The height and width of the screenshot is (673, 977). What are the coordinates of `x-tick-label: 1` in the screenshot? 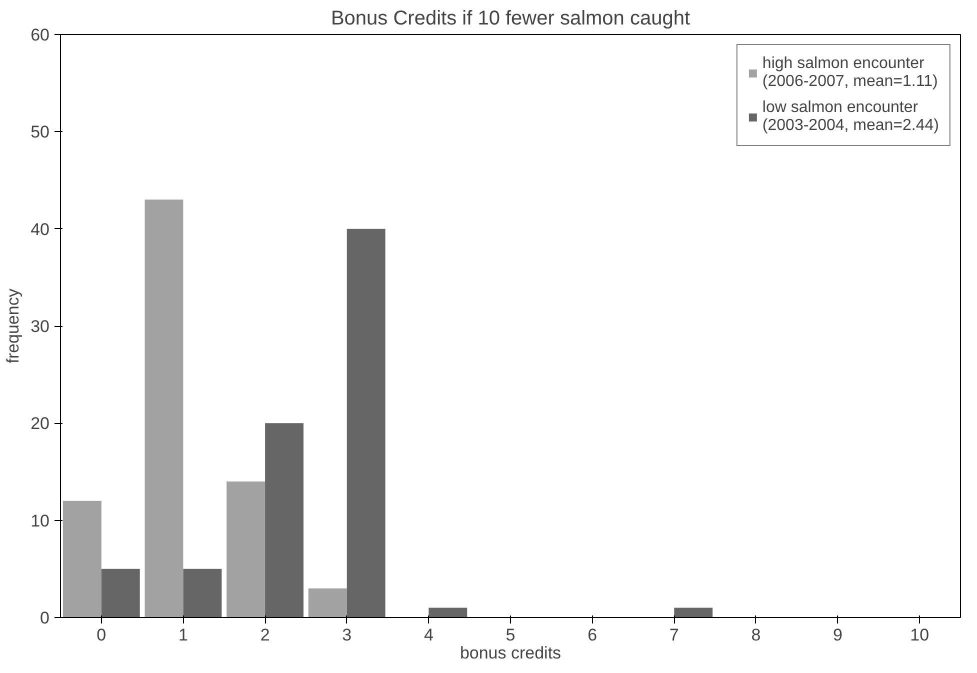 It's located at (183, 635).